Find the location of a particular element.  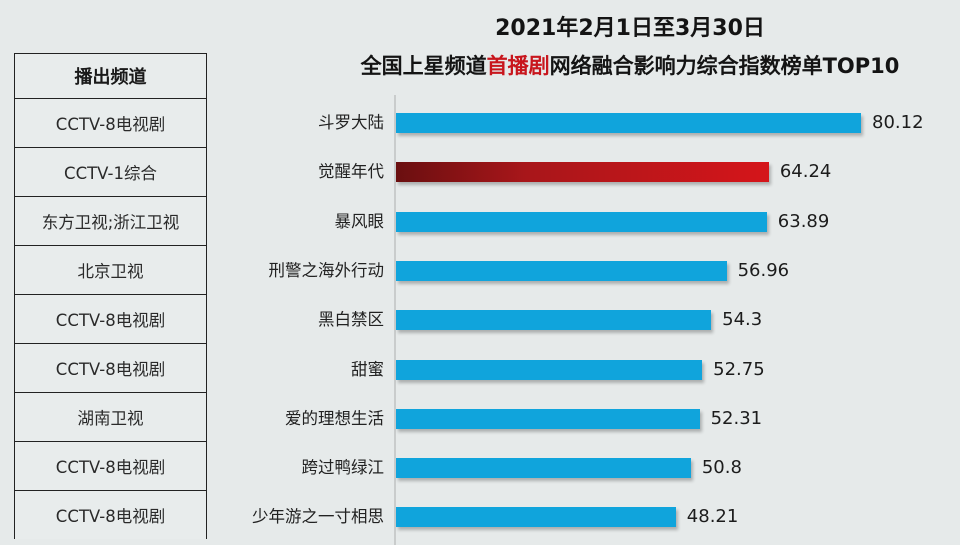

bar-row: 少年游之一寸相思 48.21 is located at coordinates (480, 517).